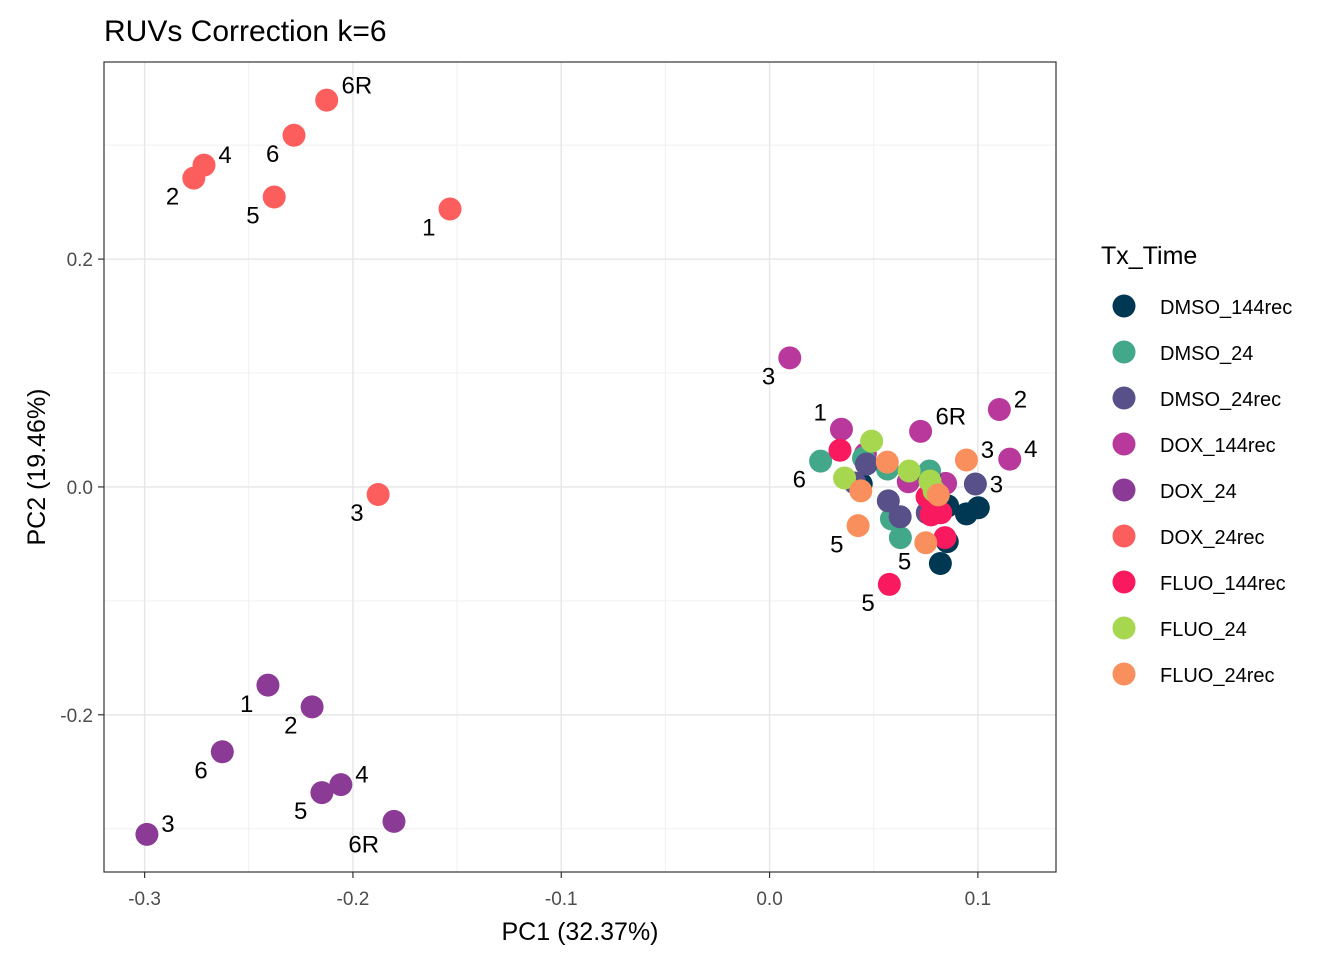 The height and width of the screenshot is (960, 1344). What do you see at coordinates (1218, 446) in the screenshot?
I see `legend-label: DOX_144rec` at bounding box center [1218, 446].